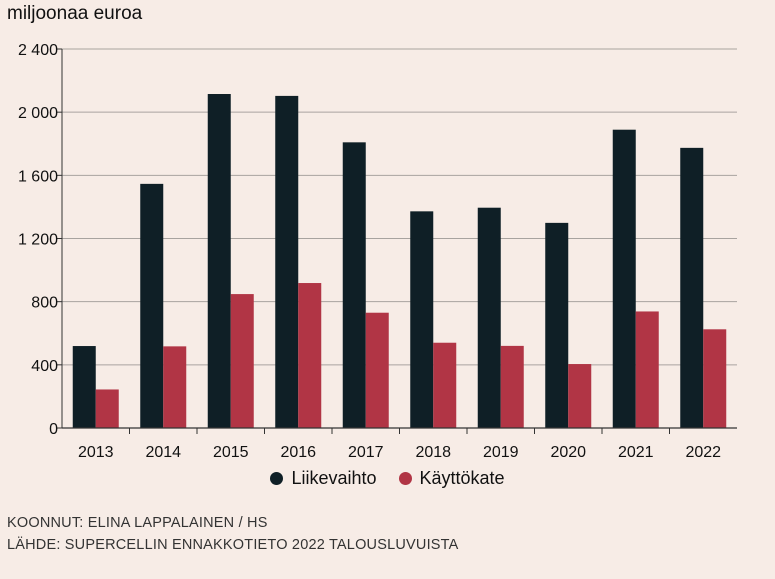 The height and width of the screenshot is (579, 775). I want to click on bar-kayttokate-2022, so click(715, 378).